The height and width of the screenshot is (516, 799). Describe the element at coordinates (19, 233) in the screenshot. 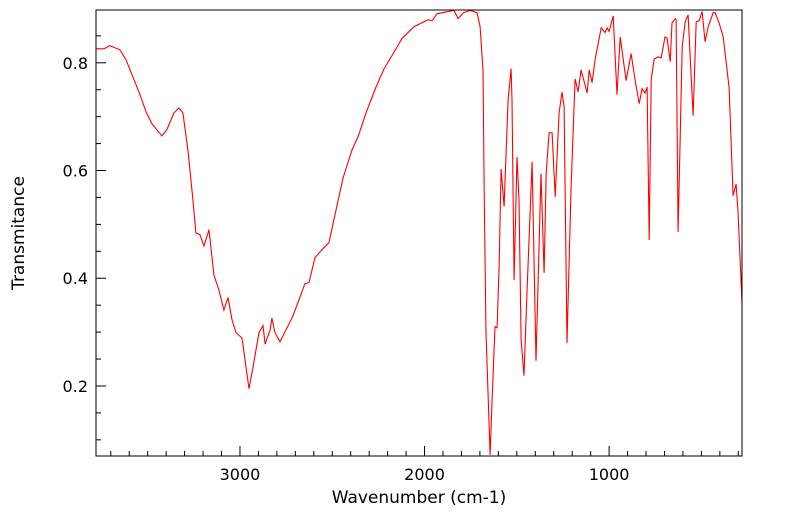

I see `y-axis-title: Transmitance` at that location.